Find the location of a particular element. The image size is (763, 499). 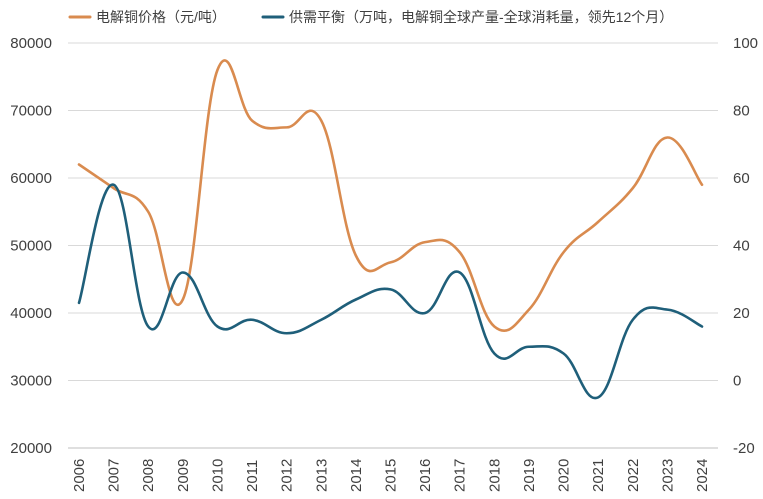

left-y-axis: 80000 70000 60000 50000 40000 30000 20000 is located at coordinates (31, 246).